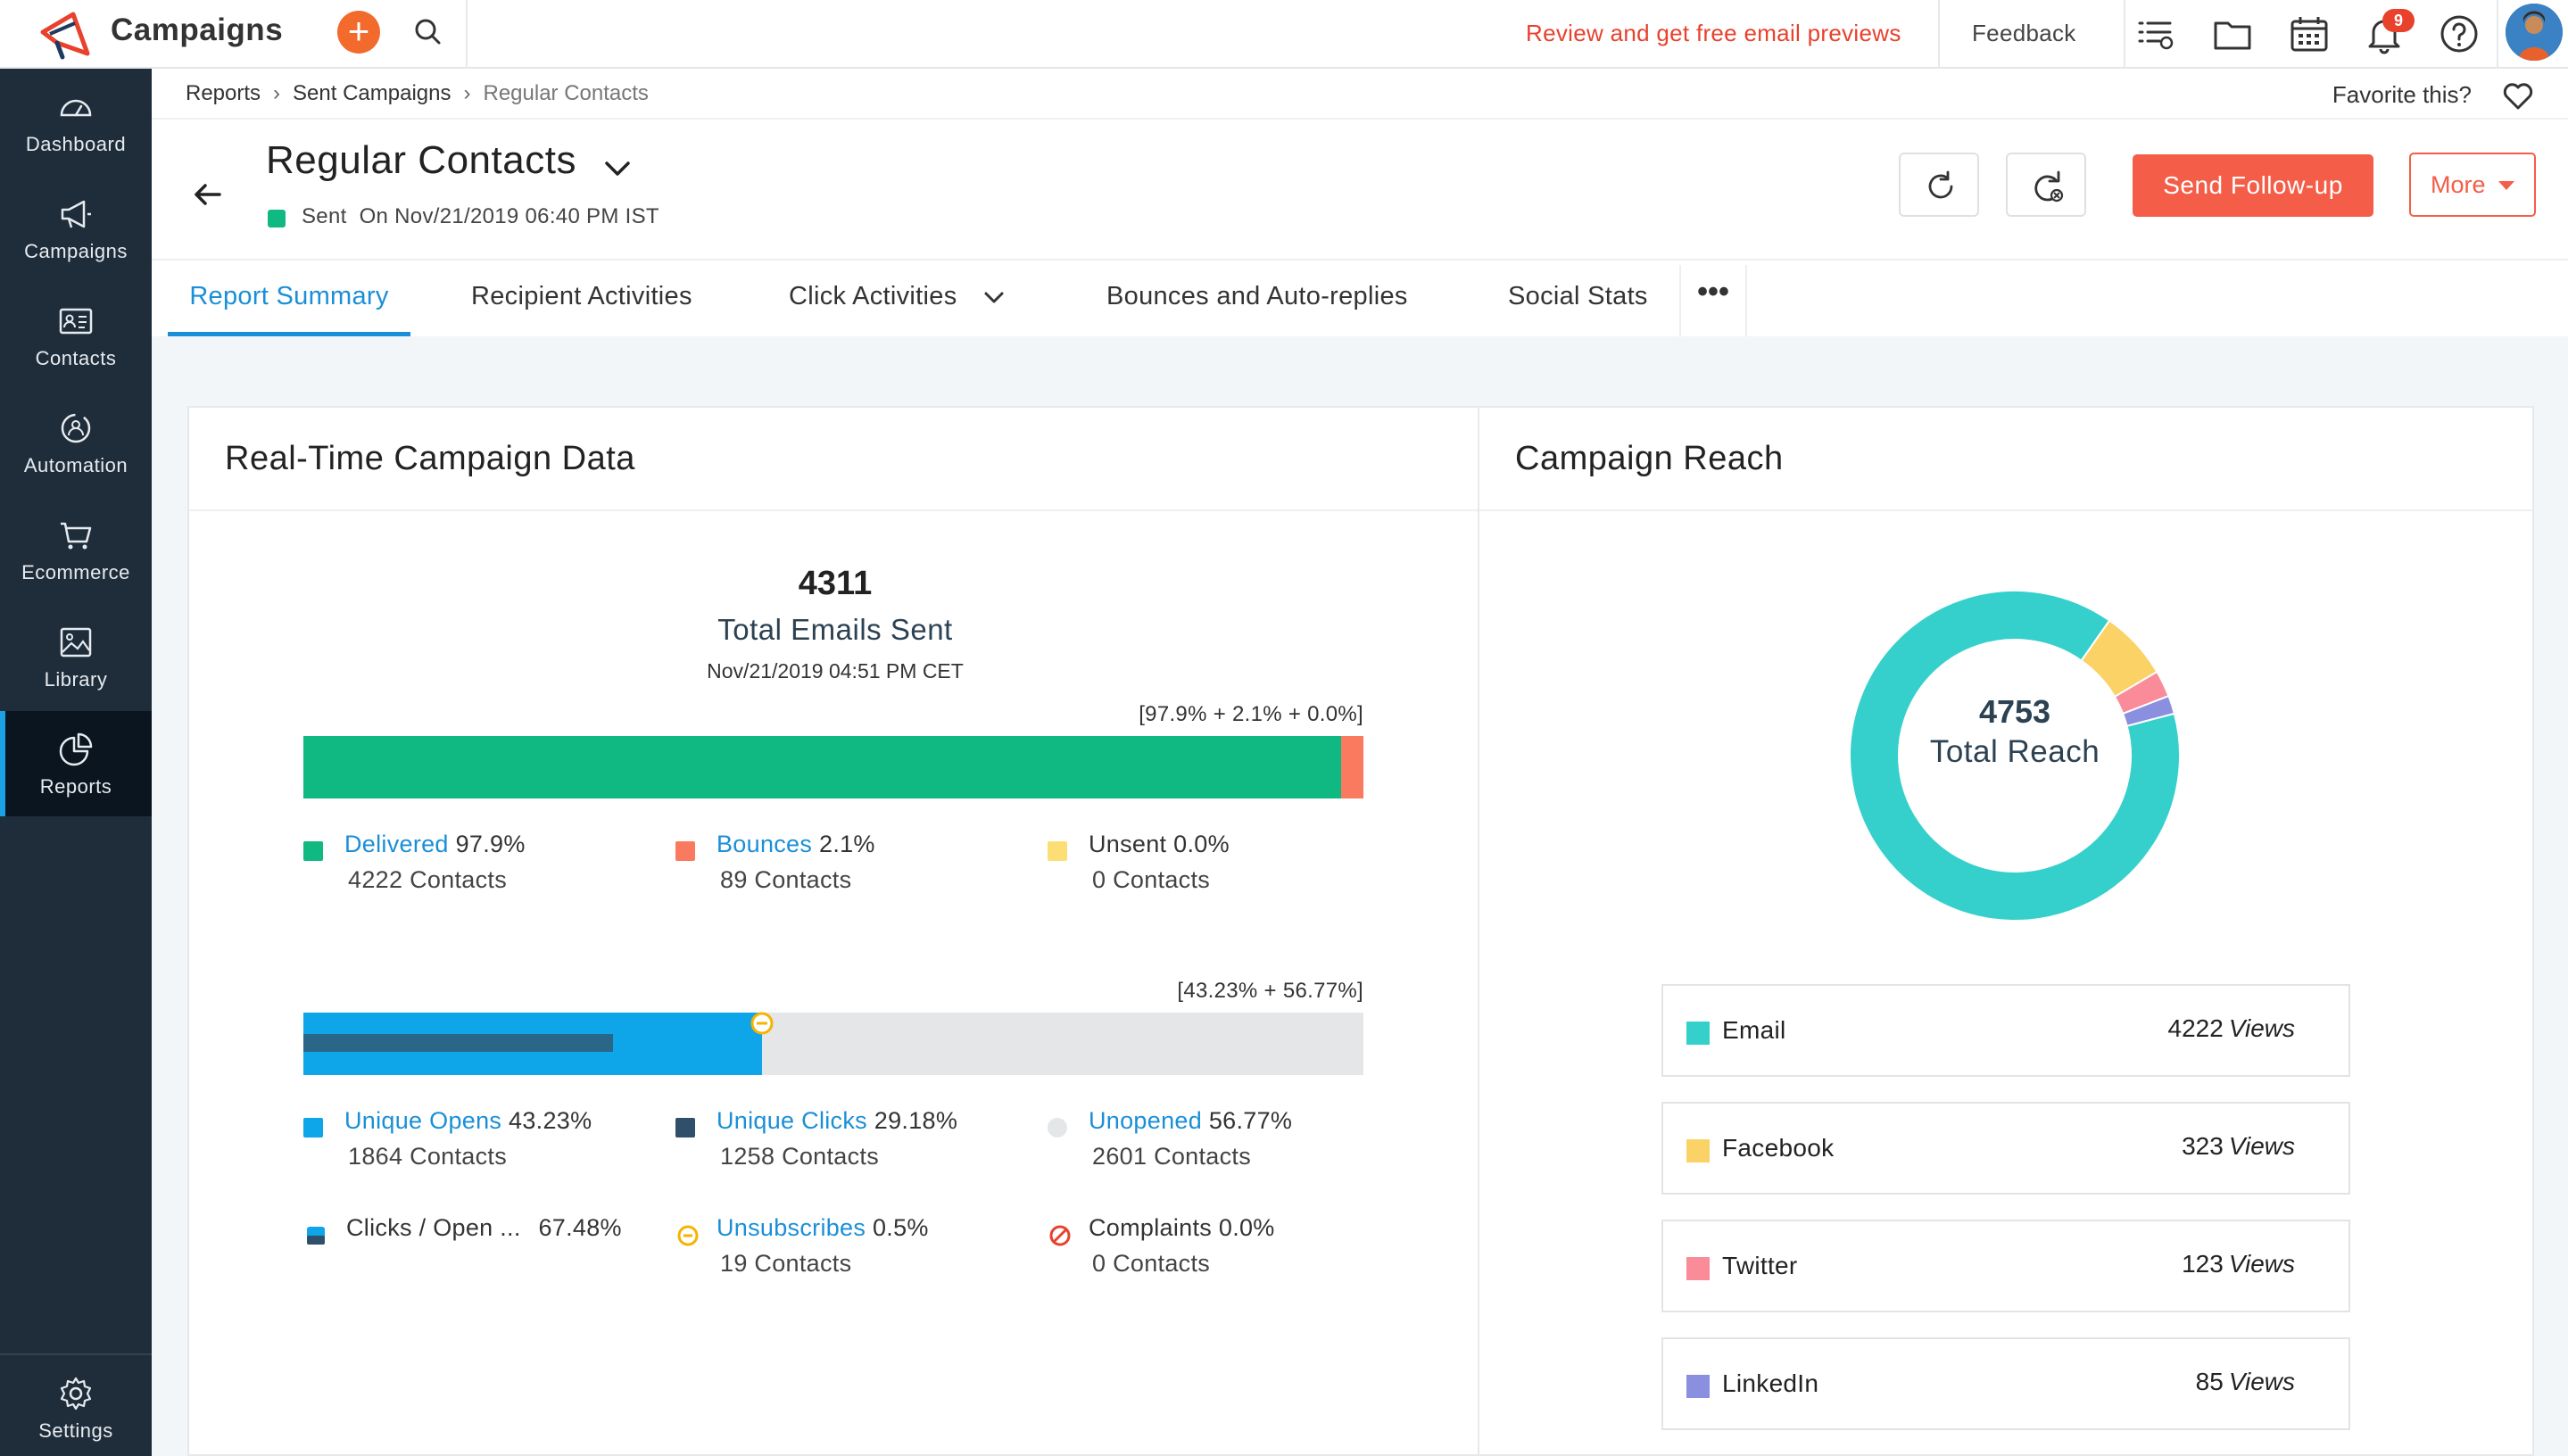 Image resolution: width=2568 pixels, height=1456 pixels. I want to click on create-new-button: +, so click(358, 33).